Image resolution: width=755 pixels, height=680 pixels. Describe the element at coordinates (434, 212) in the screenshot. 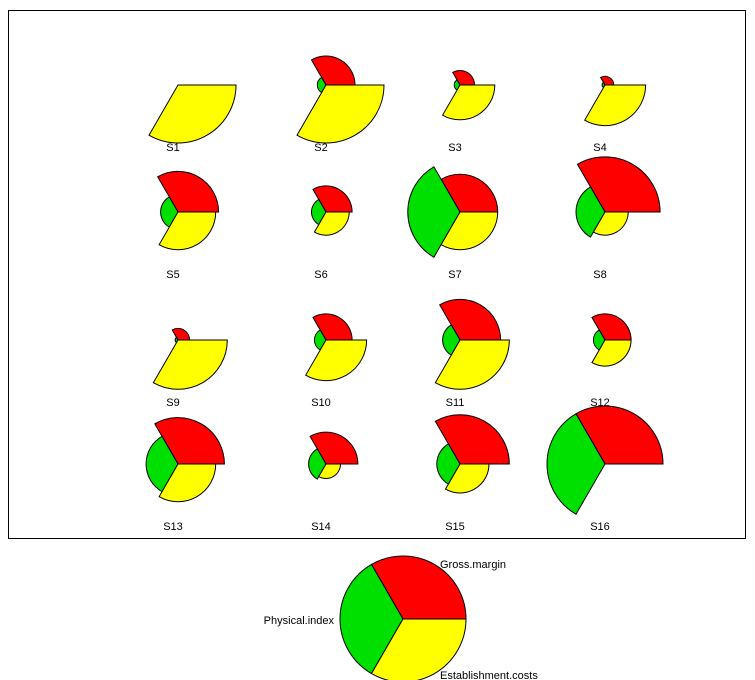

I see `star-s7-physical-index-segment` at that location.